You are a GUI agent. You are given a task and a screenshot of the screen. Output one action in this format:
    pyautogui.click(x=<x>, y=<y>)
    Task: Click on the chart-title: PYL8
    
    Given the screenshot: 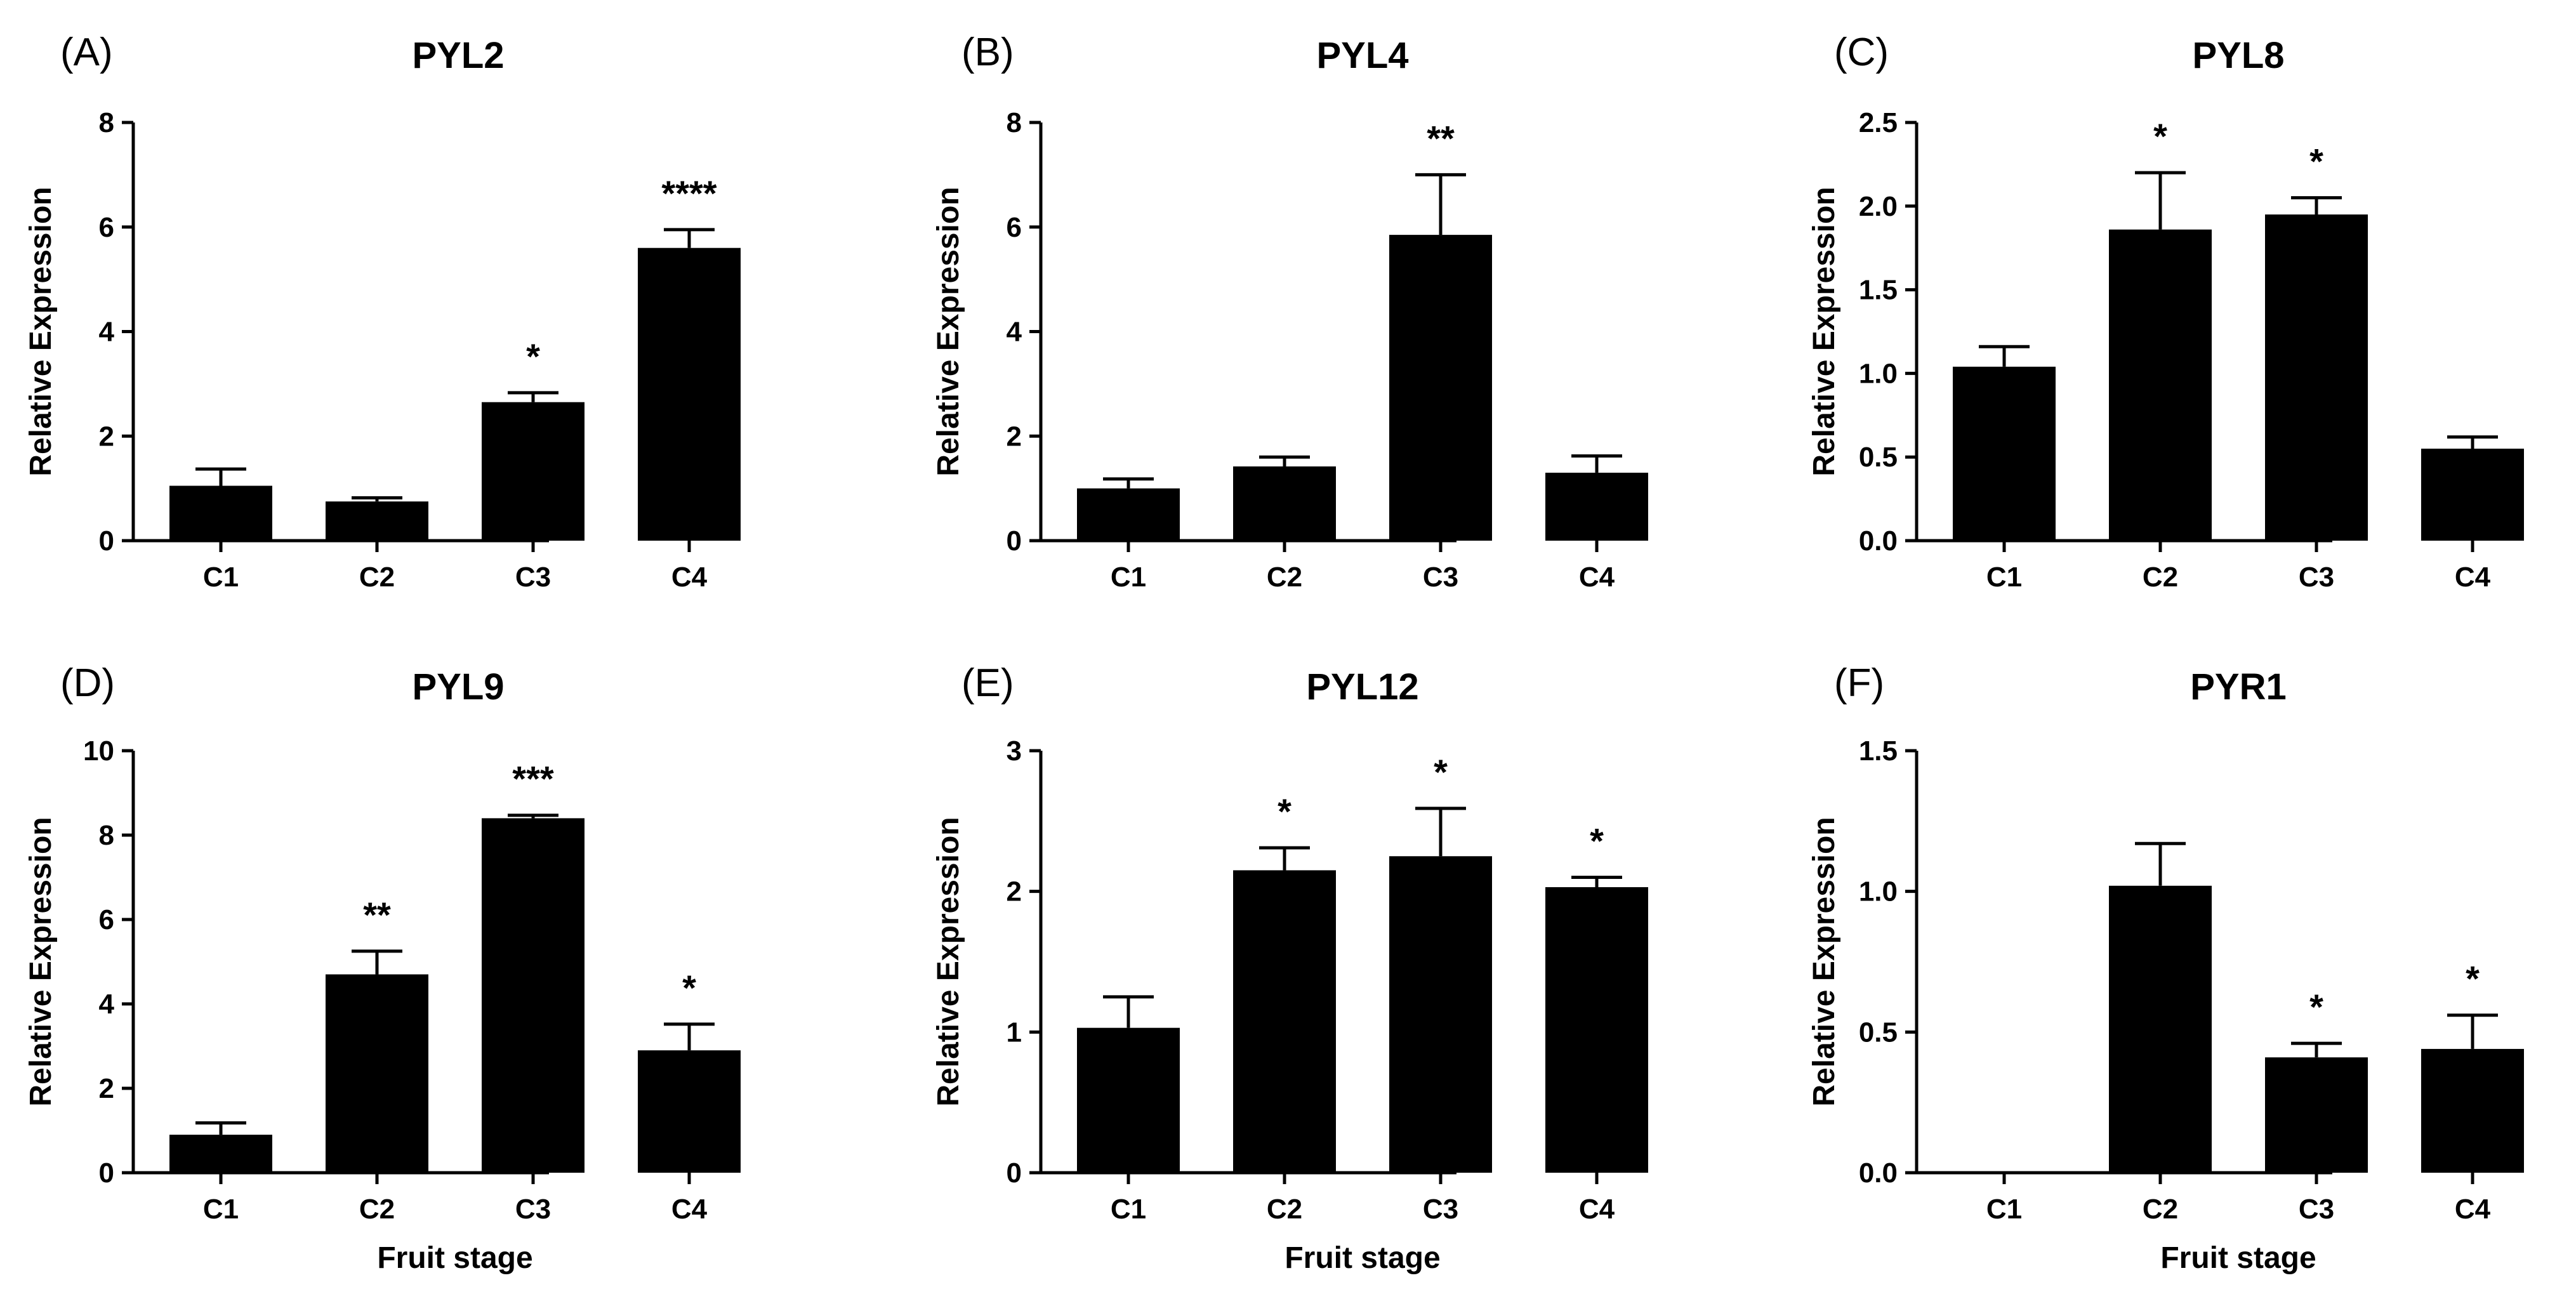 What is the action you would take?
    pyautogui.click(x=2238, y=55)
    